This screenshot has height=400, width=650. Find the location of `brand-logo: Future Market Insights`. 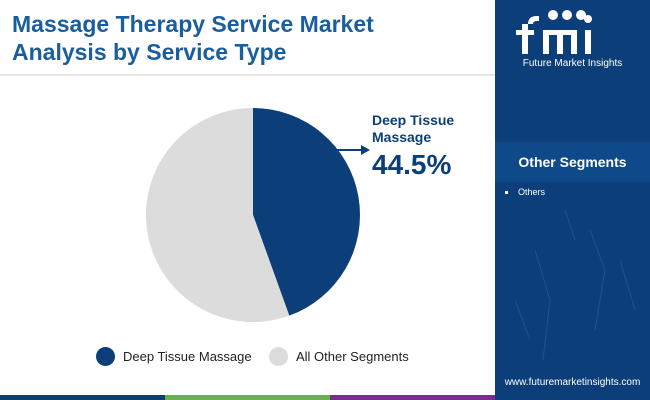

brand-logo: Future Market Insights is located at coordinates (572, 38).